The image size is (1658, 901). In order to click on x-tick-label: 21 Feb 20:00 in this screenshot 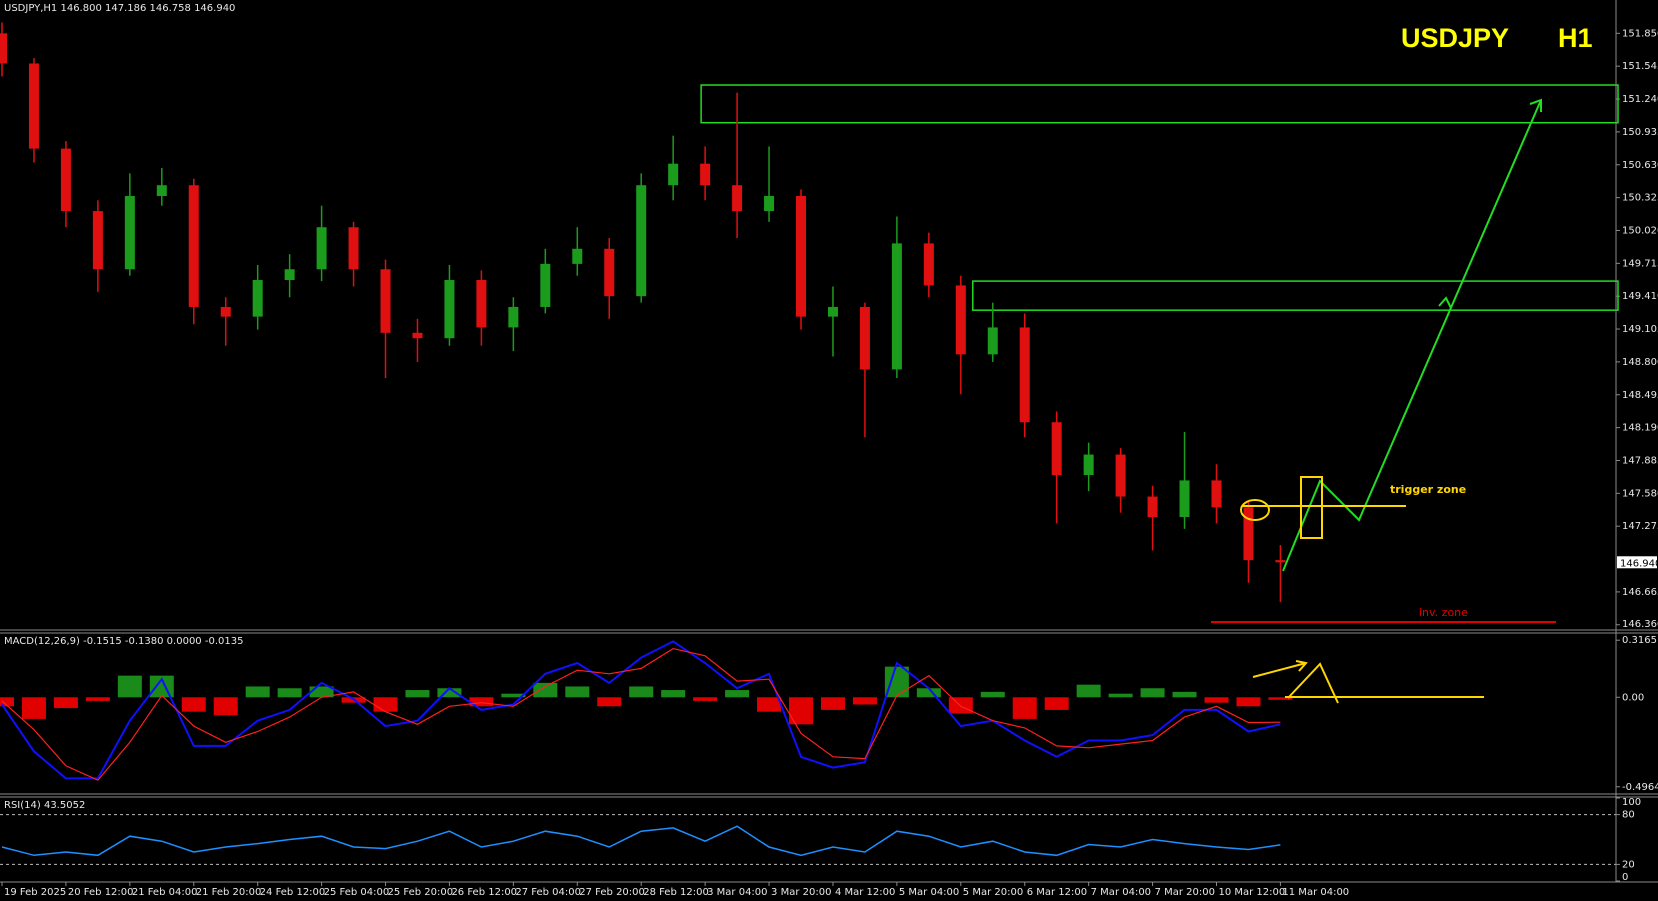, I will do `click(229, 892)`.